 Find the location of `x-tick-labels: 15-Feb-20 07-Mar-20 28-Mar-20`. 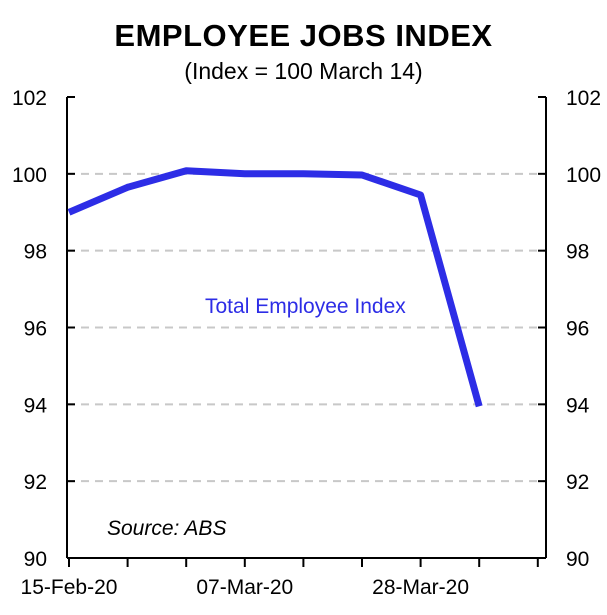

x-tick-labels: 15-Feb-20 07-Mar-20 28-Mar-20 is located at coordinates (245, 587).